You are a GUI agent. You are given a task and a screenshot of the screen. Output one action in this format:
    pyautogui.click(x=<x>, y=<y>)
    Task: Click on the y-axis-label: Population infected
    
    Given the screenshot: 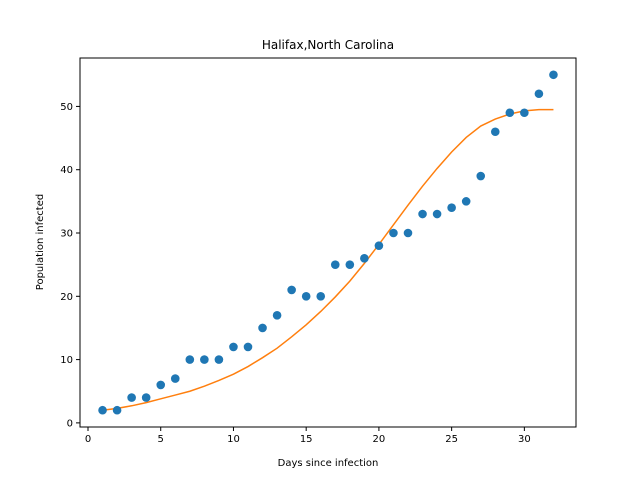 What is the action you would take?
    pyautogui.click(x=40, y=242)
    